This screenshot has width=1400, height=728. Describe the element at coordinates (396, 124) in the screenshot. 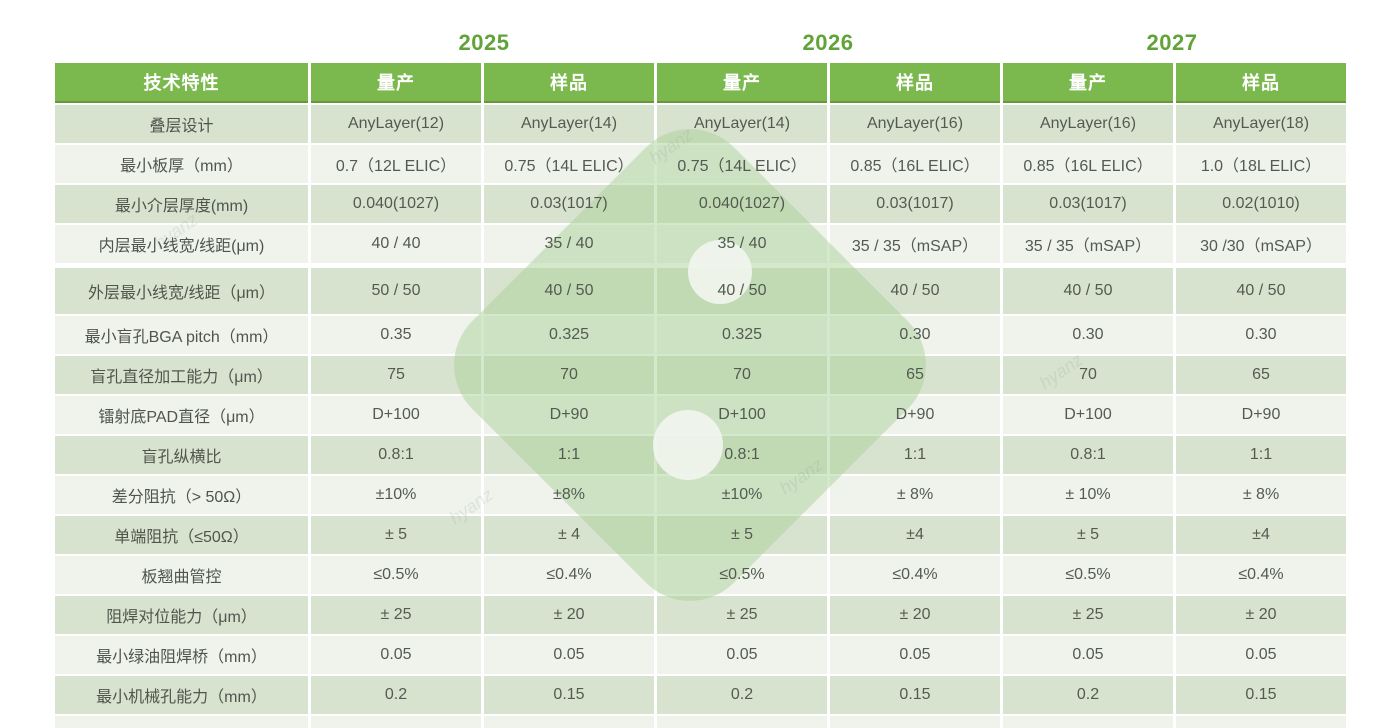

I see `cell-value: AnyLayer(12)` at that location.